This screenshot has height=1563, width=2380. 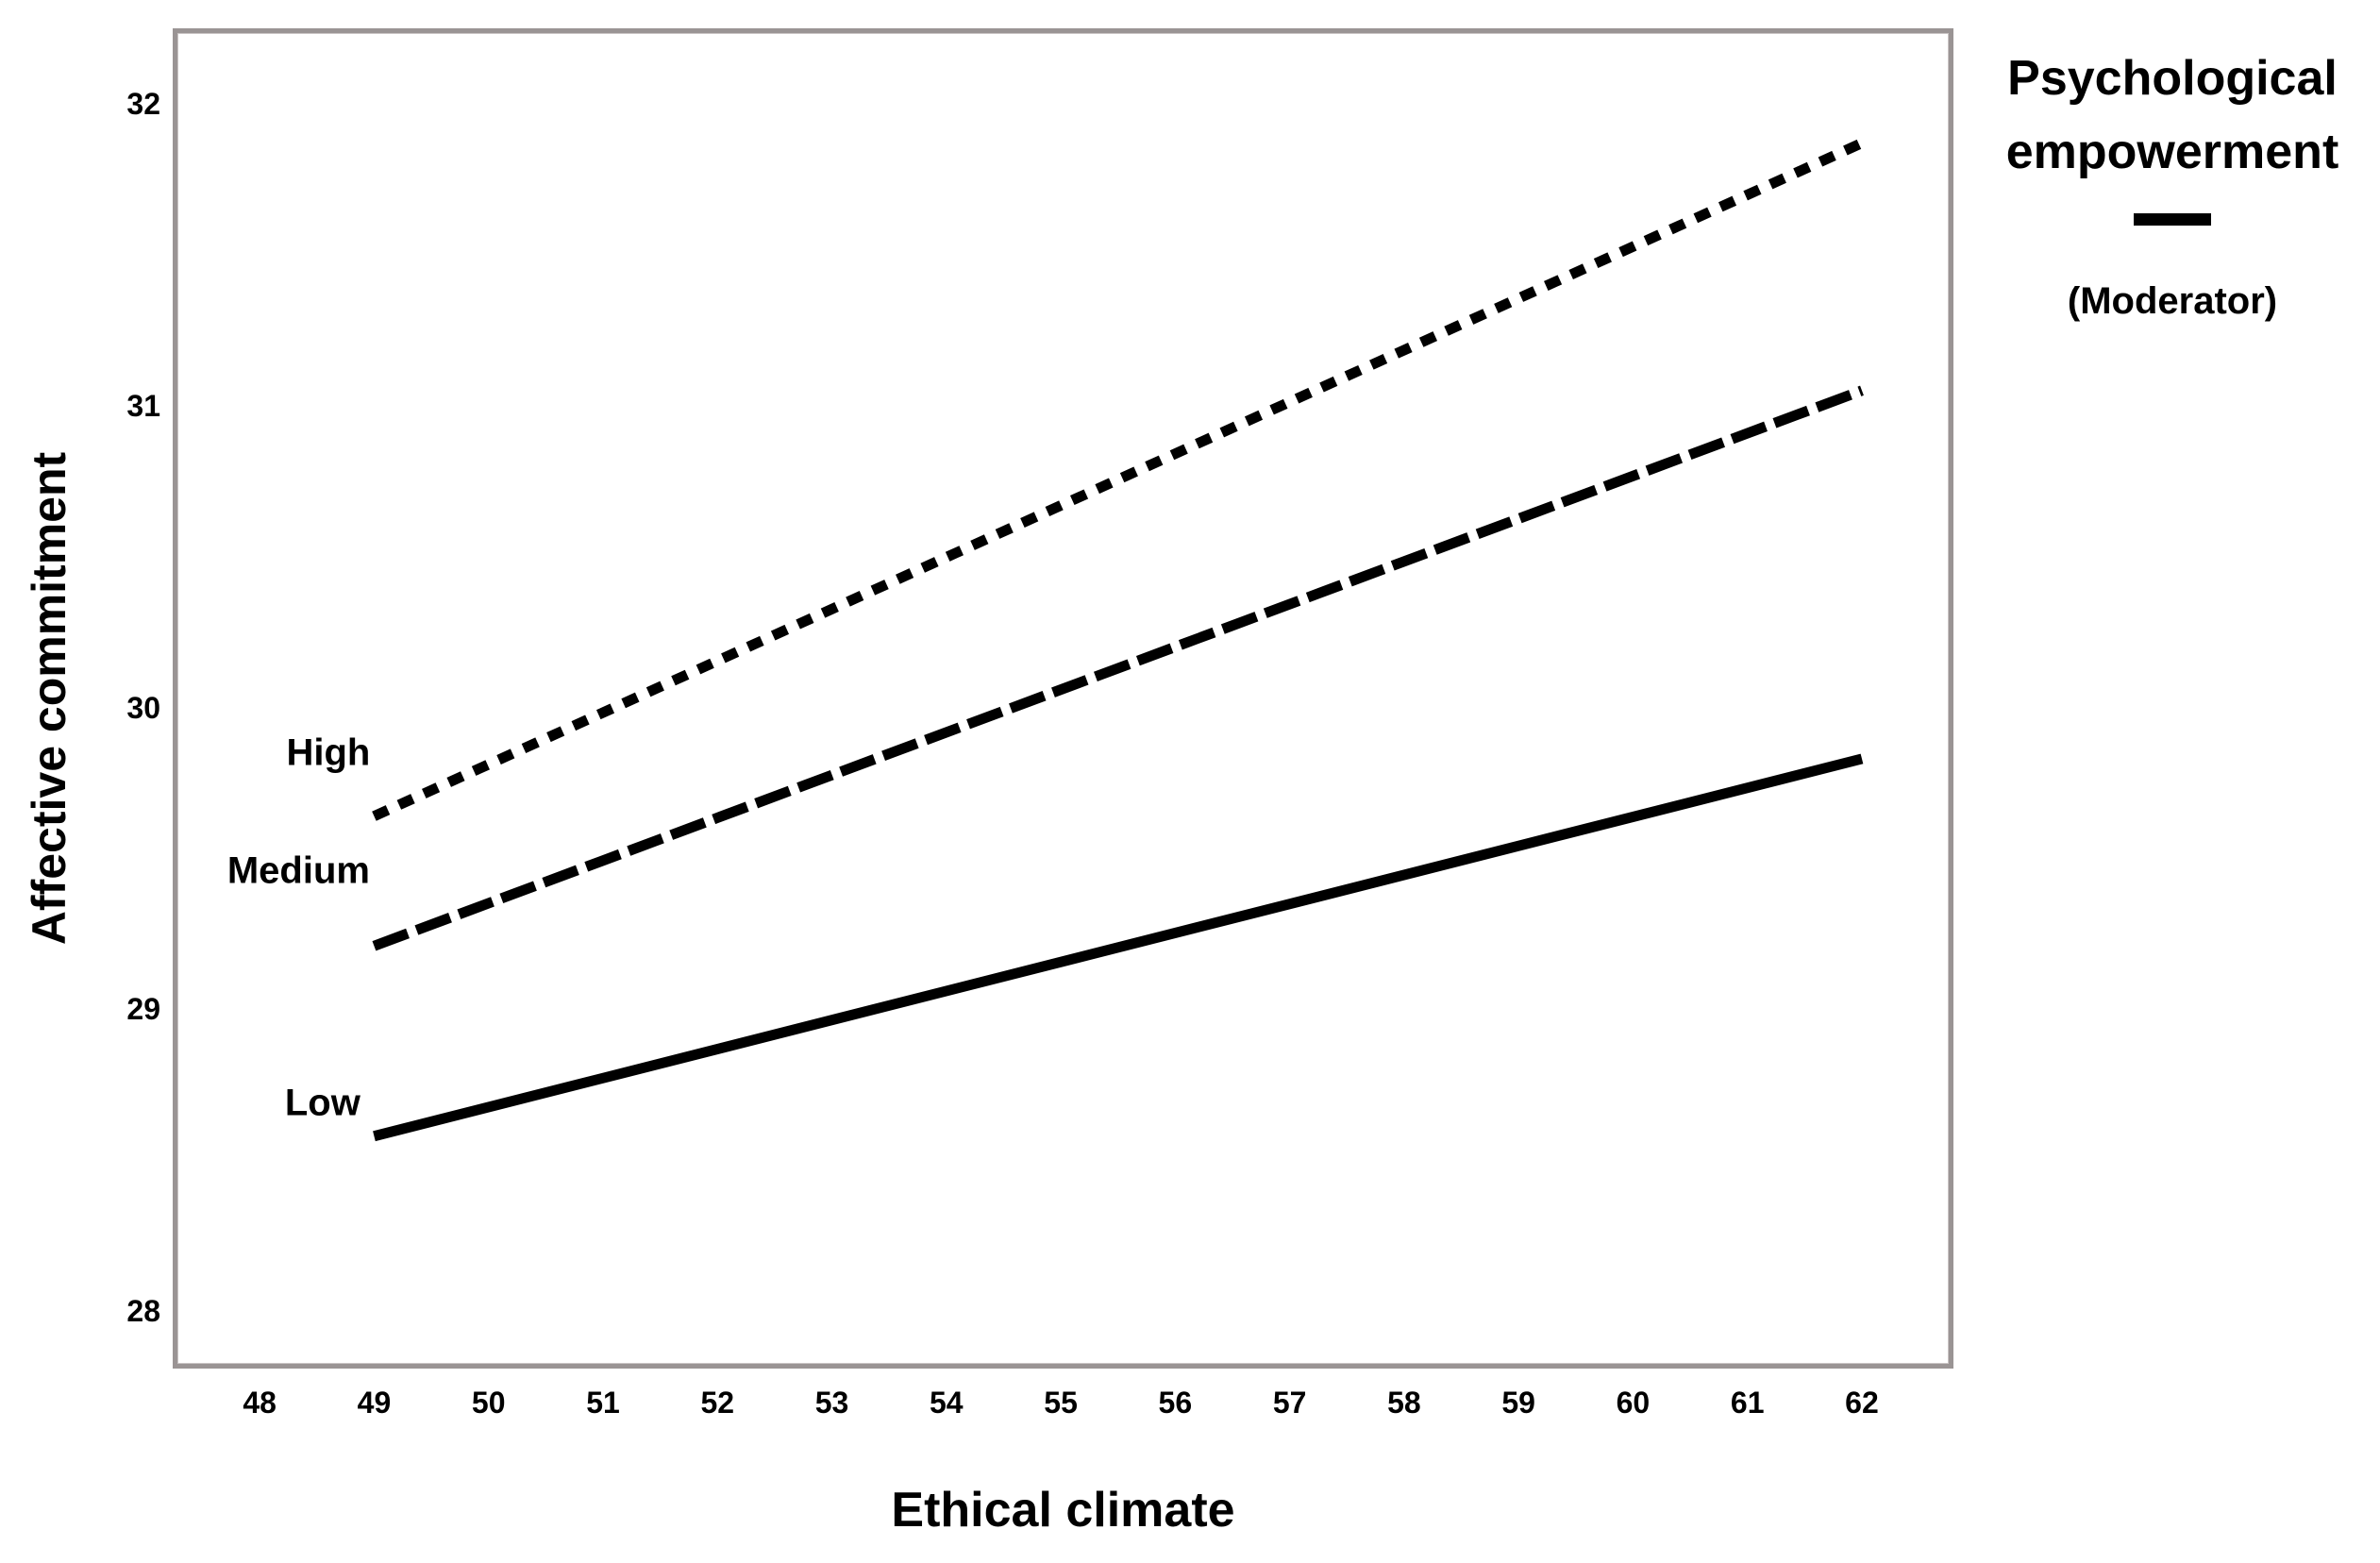 I want to click on x-tick-label: 59, so click(x=1518, y=1403).